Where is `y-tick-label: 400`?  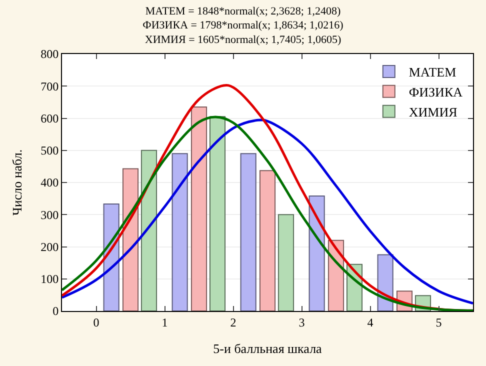
y-tick-label: 400 is located at coordinates (49, 183).